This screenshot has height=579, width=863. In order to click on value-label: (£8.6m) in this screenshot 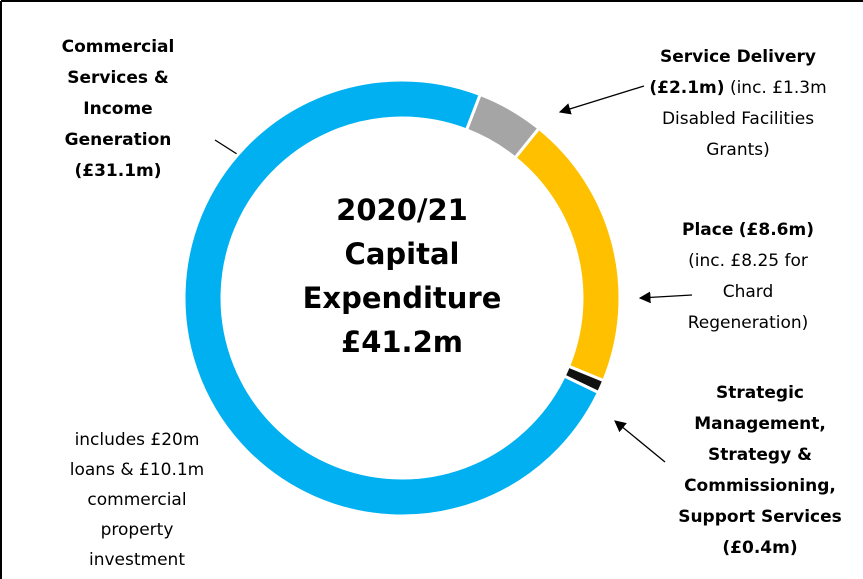, I will do `click(776, 230)`.